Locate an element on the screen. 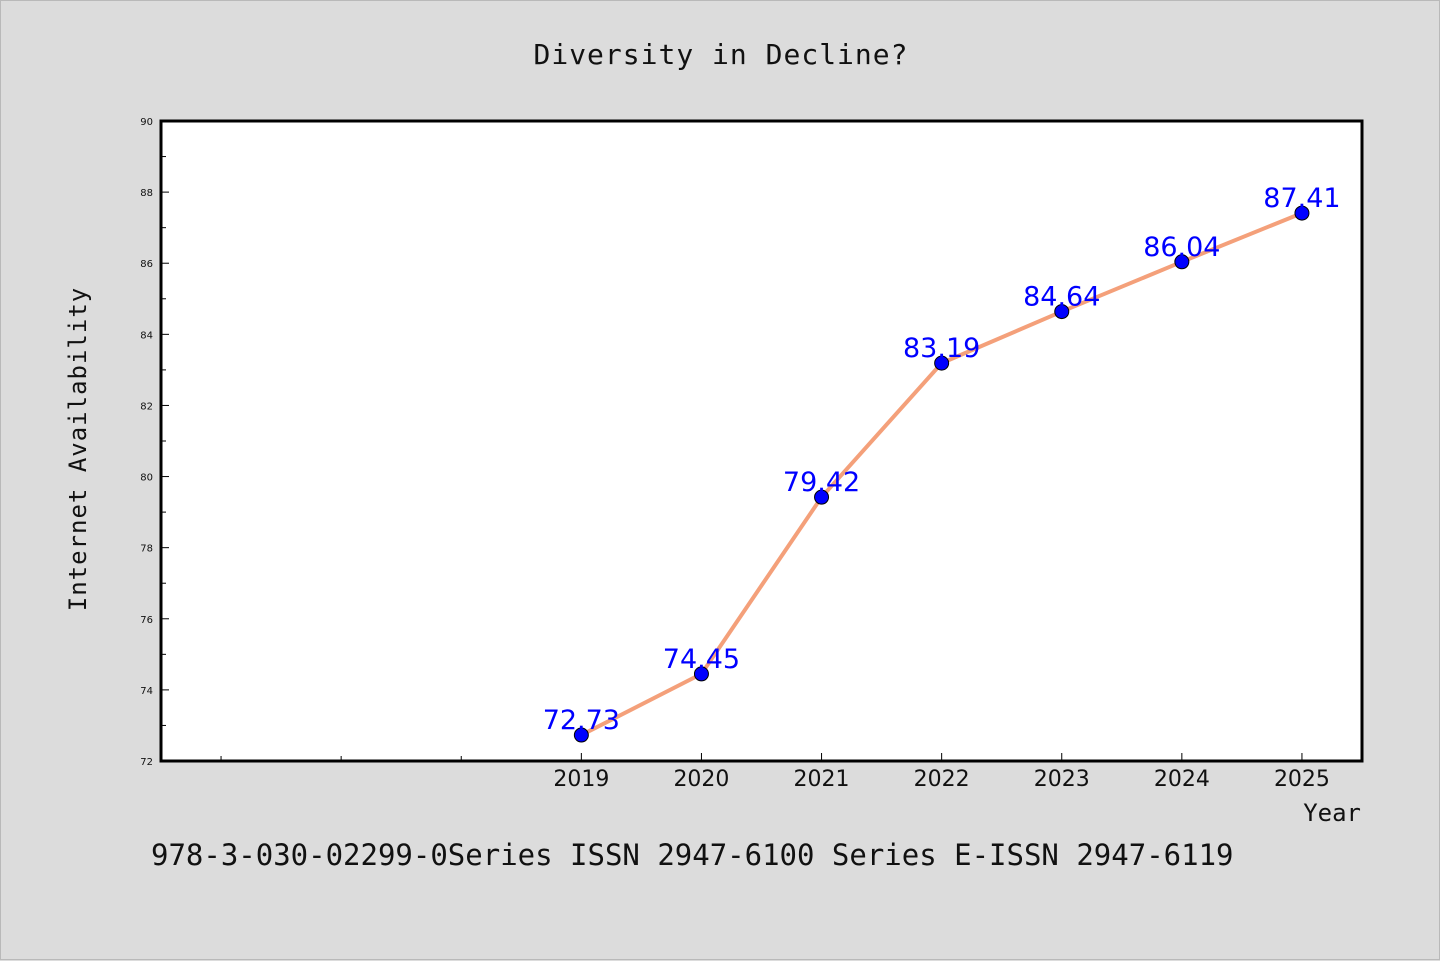  data-label: 87.41 is located at coordinates (1301, 198).